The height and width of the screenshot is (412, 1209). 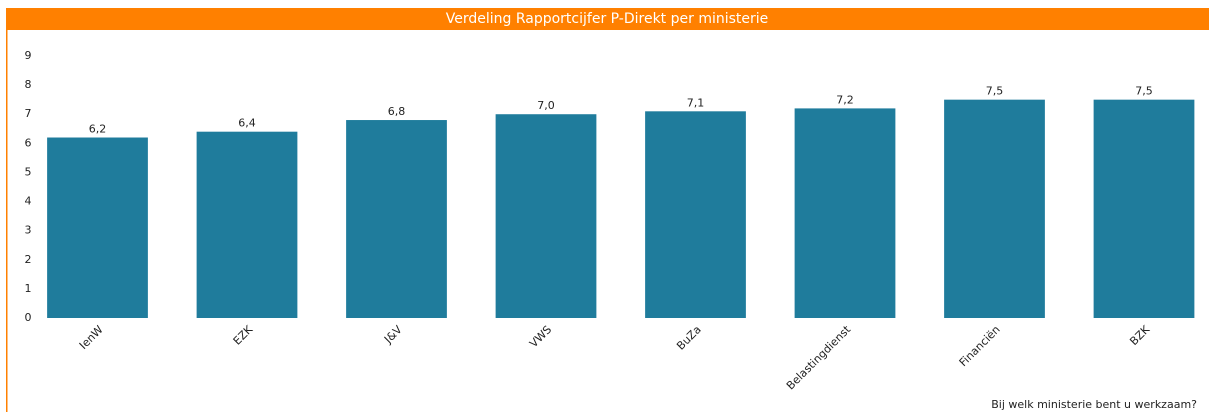 What do you see at coordinates (28, 288) in the screenshot?
I see `y-tick-label: 1` at bounding box center [28, 288].